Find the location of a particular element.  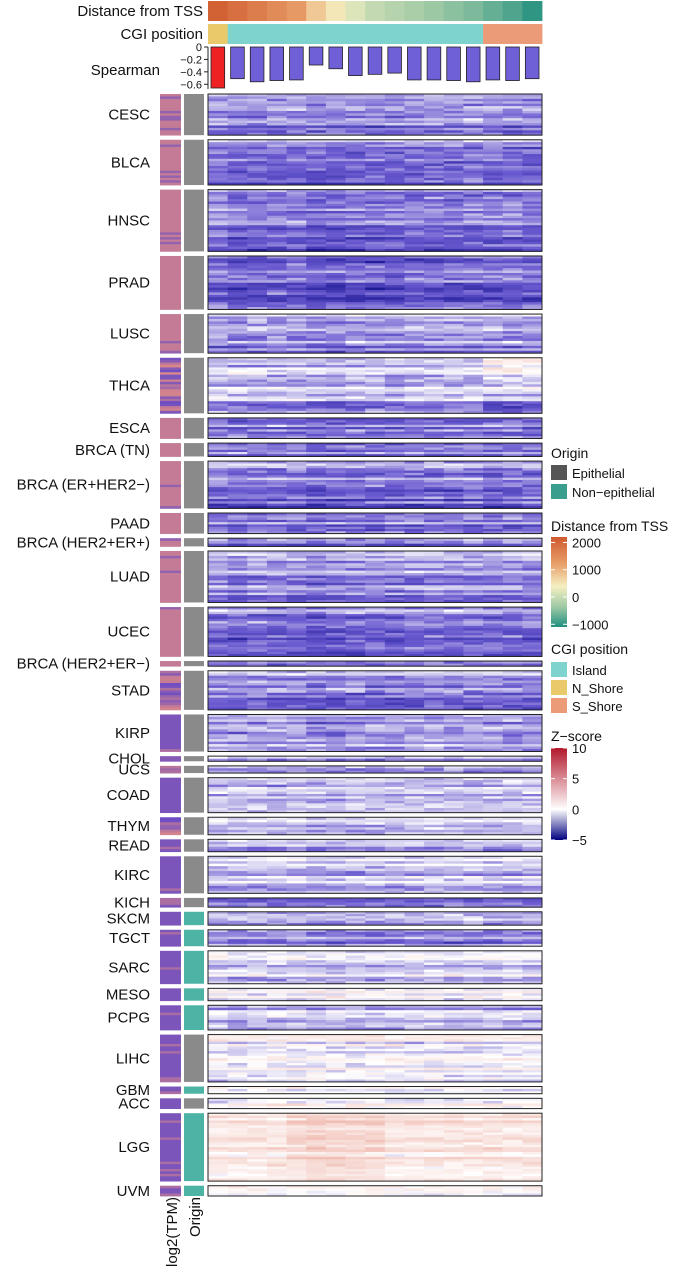

cancer-block: BLCA is located at coordinates (327, 162).